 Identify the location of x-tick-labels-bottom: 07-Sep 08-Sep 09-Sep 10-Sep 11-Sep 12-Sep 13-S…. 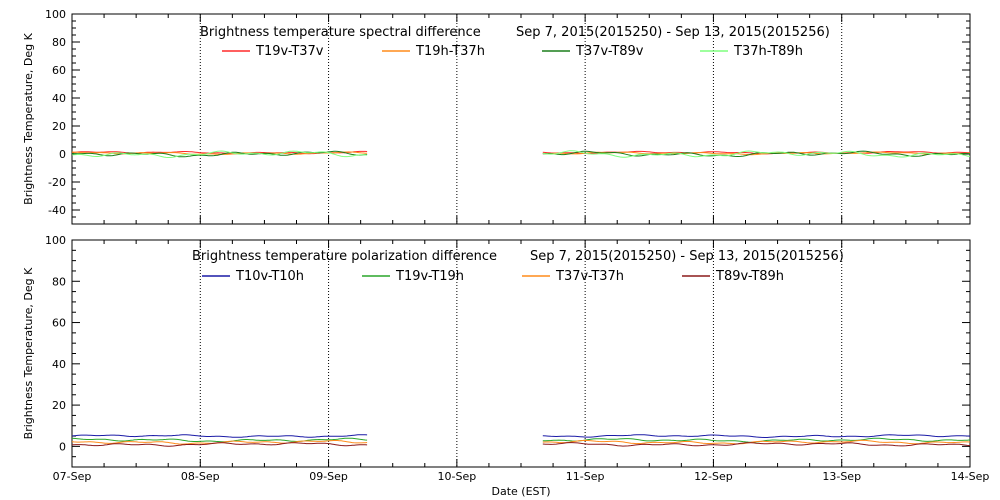
(521, 476).